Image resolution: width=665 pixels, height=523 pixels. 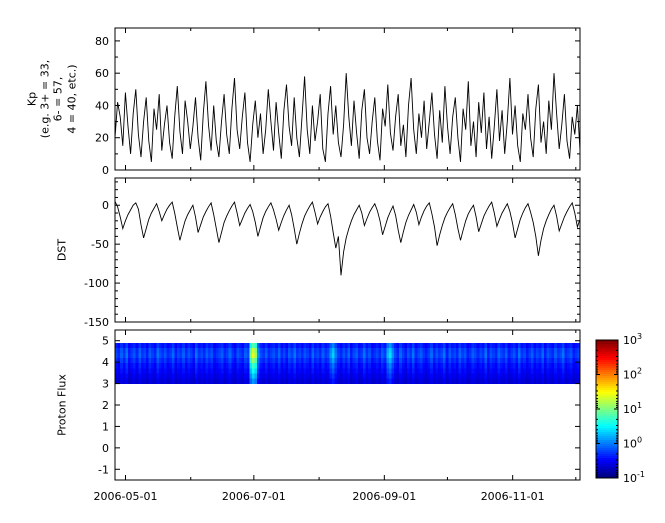 What do you see at coordinates (105, 426) in the screenshot?
I see `y-tick-label: 1` at bounding box center [105, 426].